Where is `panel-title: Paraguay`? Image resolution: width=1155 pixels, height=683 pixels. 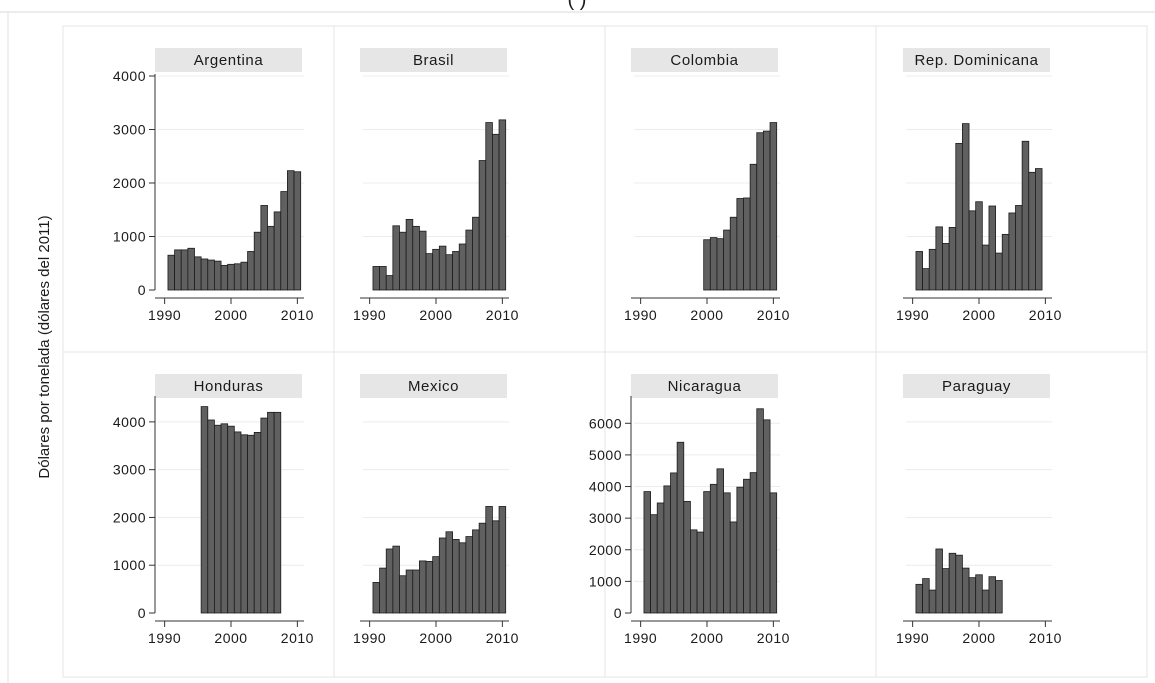
panel-title: Paraguay is located at coordinates (976, 386).